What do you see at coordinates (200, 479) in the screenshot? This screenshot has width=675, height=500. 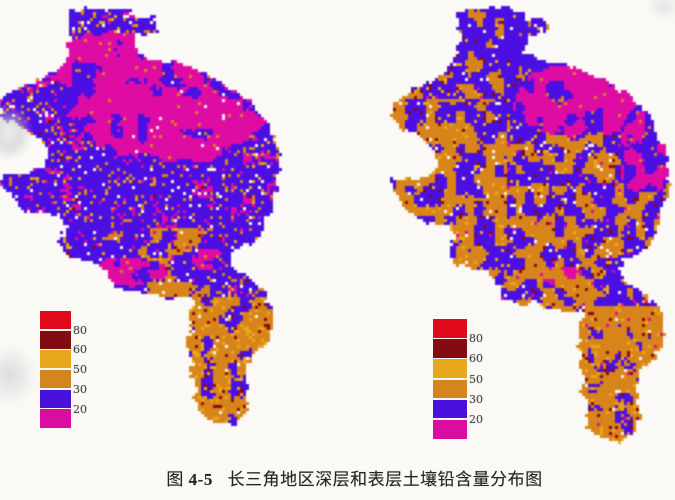 I see `caption-figure-number: 4-5` at bounding box center [200, 479].